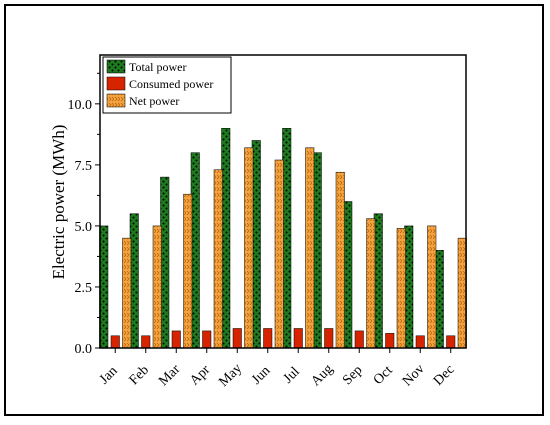  What do you see at coordinates (84, 214) in the screenshot?
I see `y-axis: 0.0 2.5 5.0 7.5 10.0` at bounding box center [84, 214].